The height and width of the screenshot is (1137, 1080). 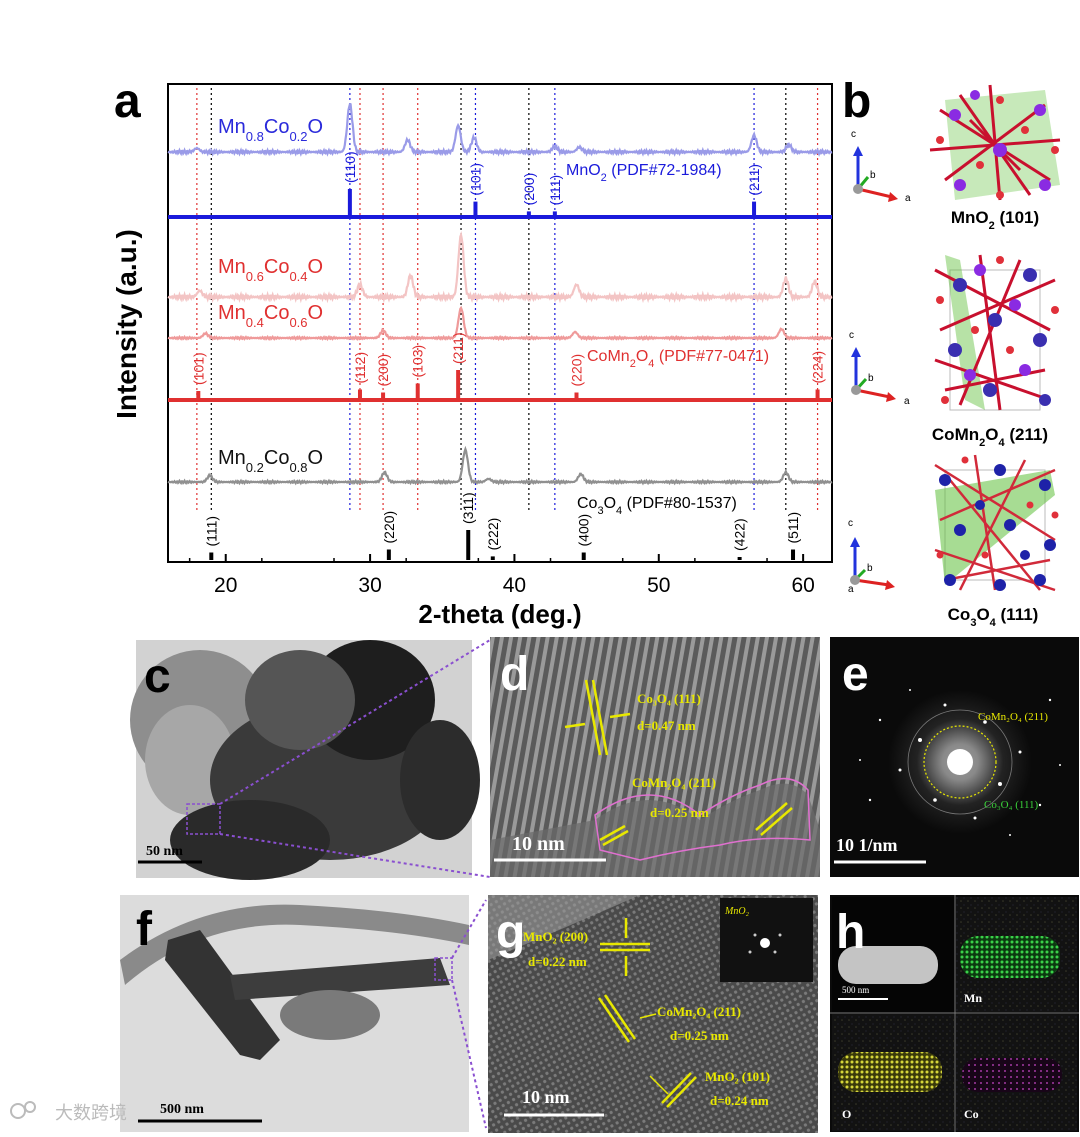 I want to click on h-label-o: O, so click(x=846, y=1114).